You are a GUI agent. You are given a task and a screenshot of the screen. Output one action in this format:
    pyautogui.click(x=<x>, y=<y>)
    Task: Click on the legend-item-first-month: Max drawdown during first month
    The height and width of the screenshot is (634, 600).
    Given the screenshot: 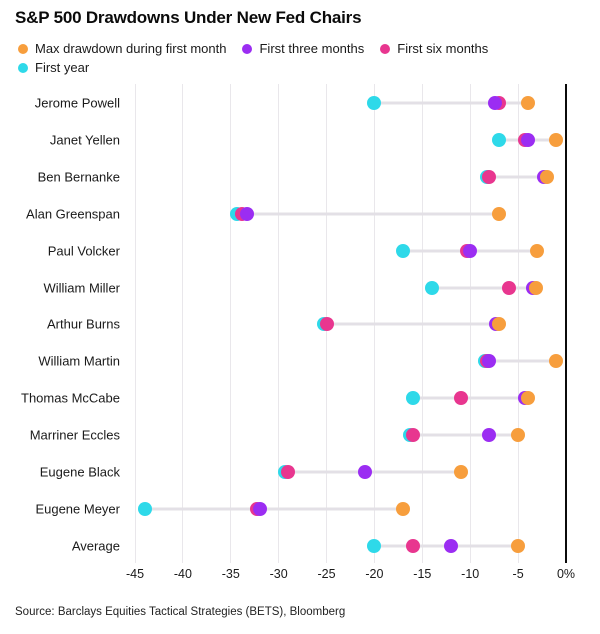 What is the action you would take?
    pyautogui.click(x=122, y=48)
    